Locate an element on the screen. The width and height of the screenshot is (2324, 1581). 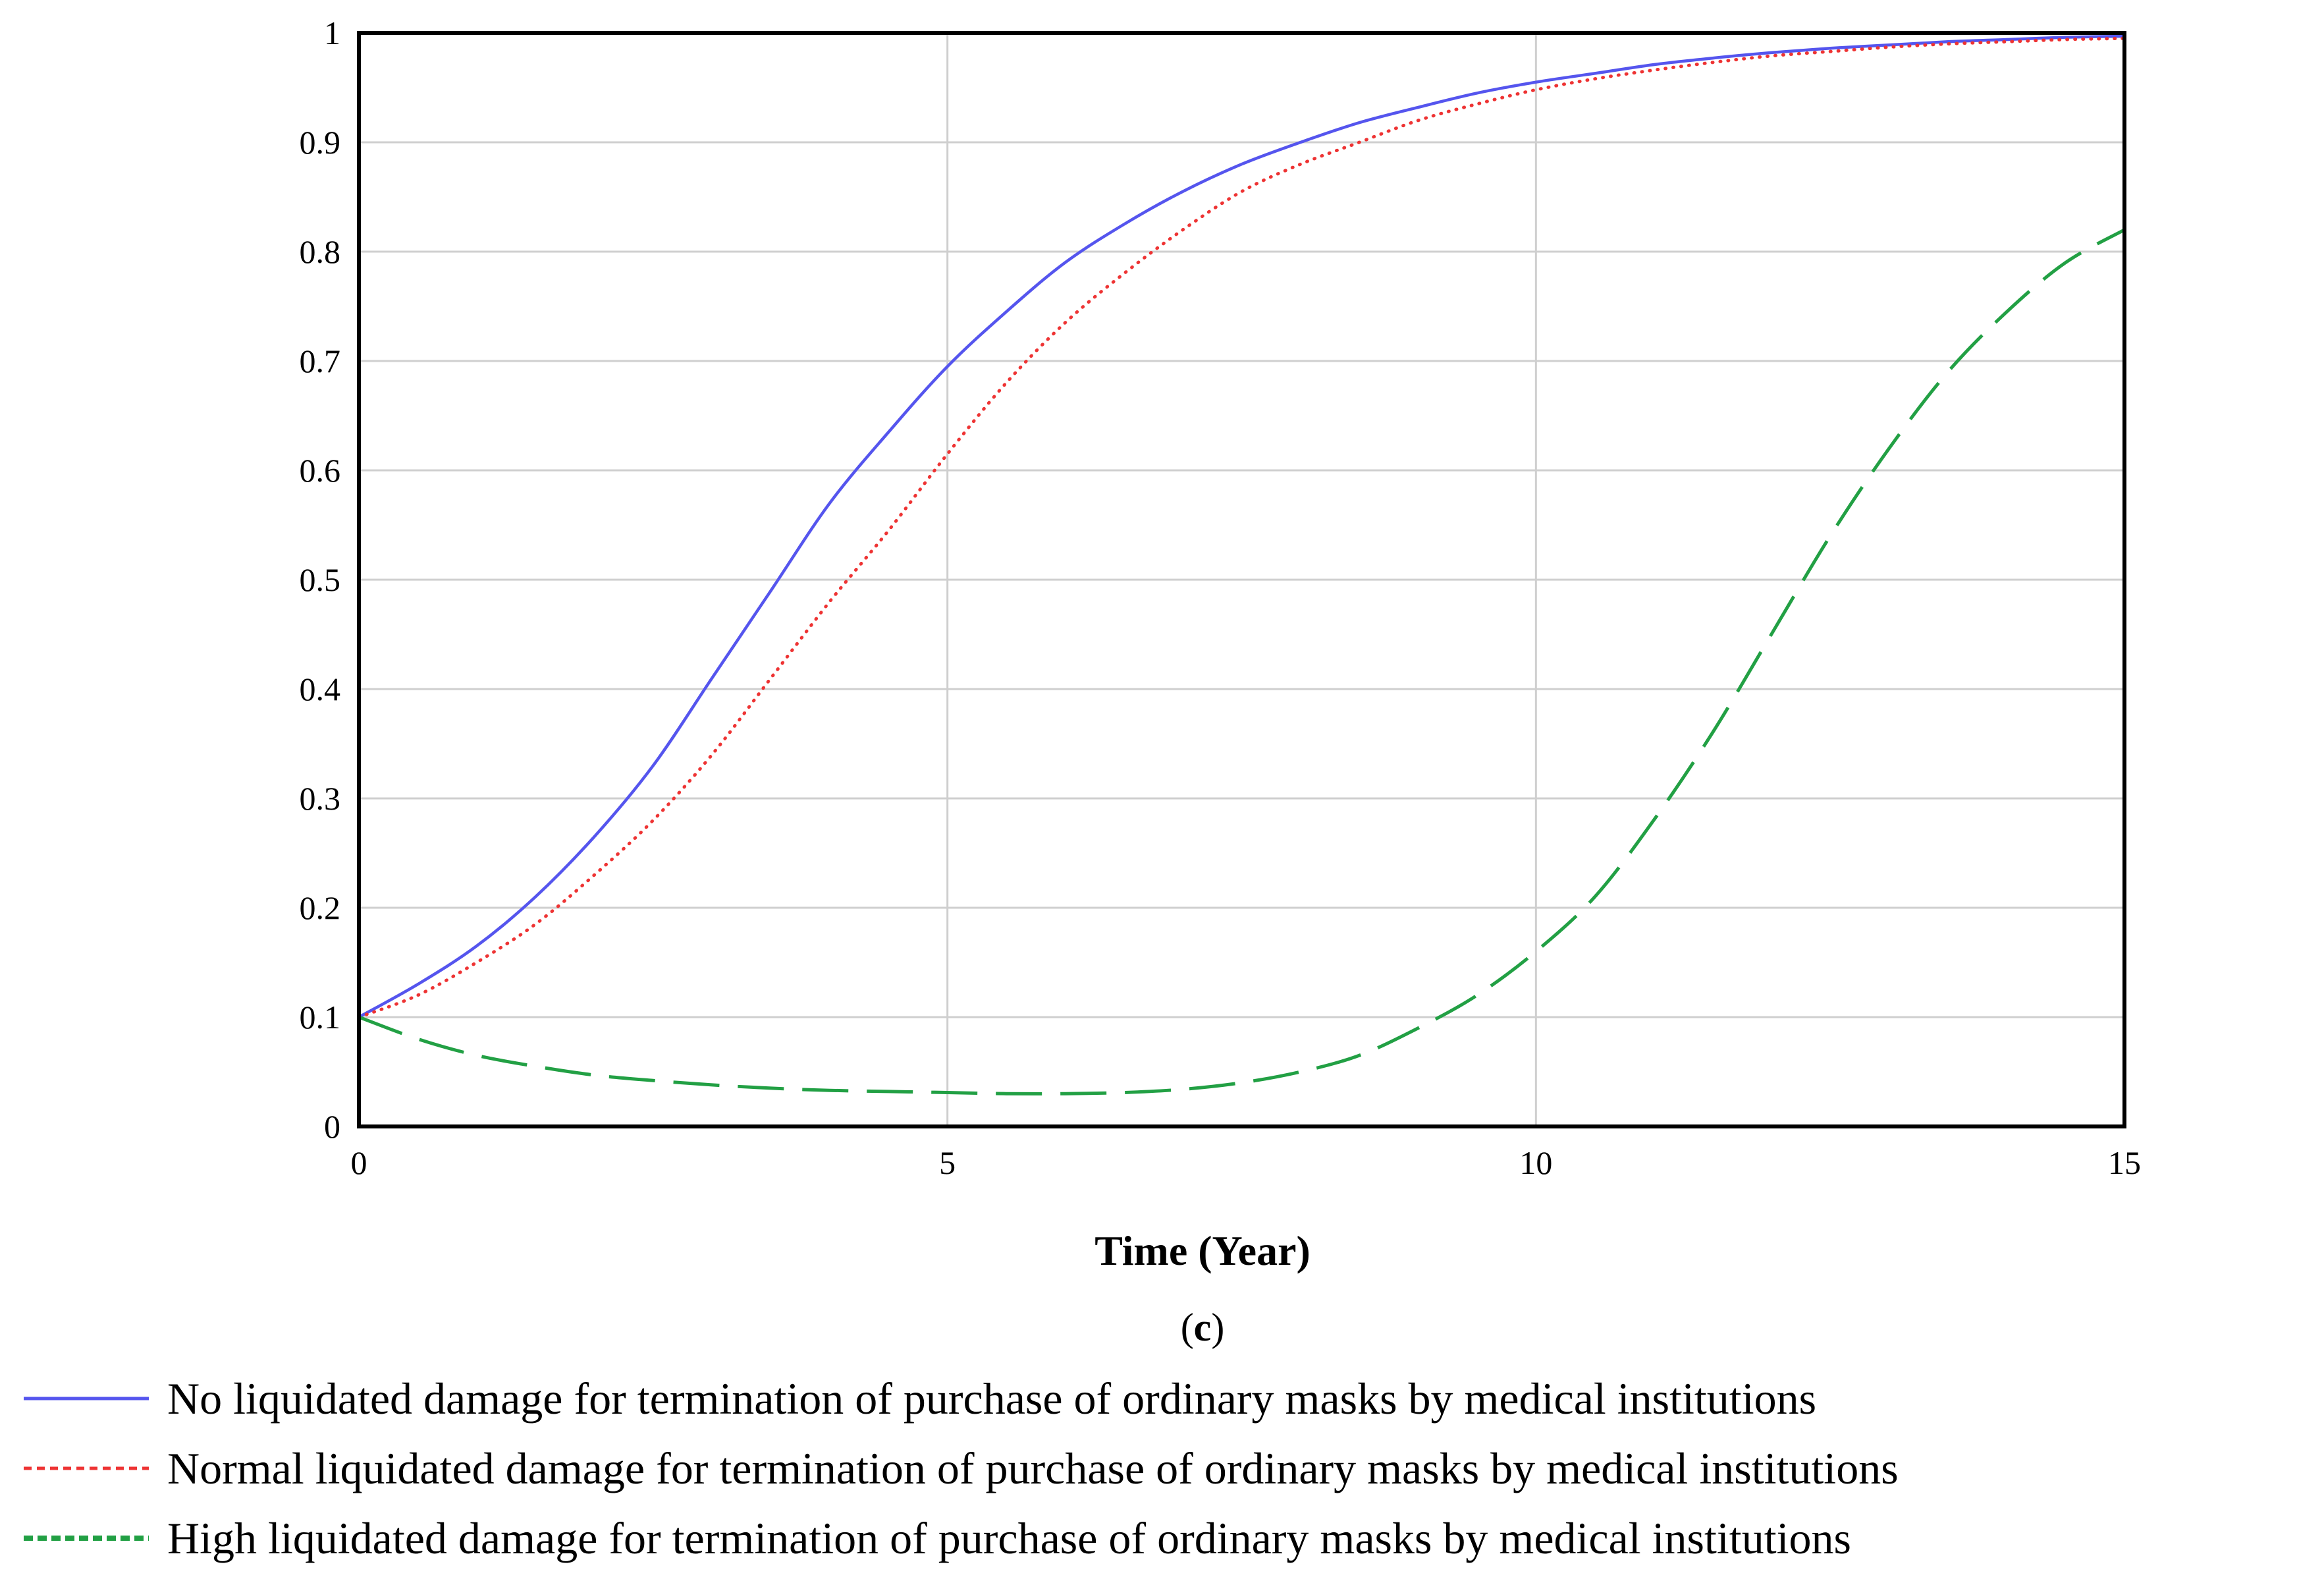
x-axis-label: Time (Year) is located at coordinates (1202, 1250).